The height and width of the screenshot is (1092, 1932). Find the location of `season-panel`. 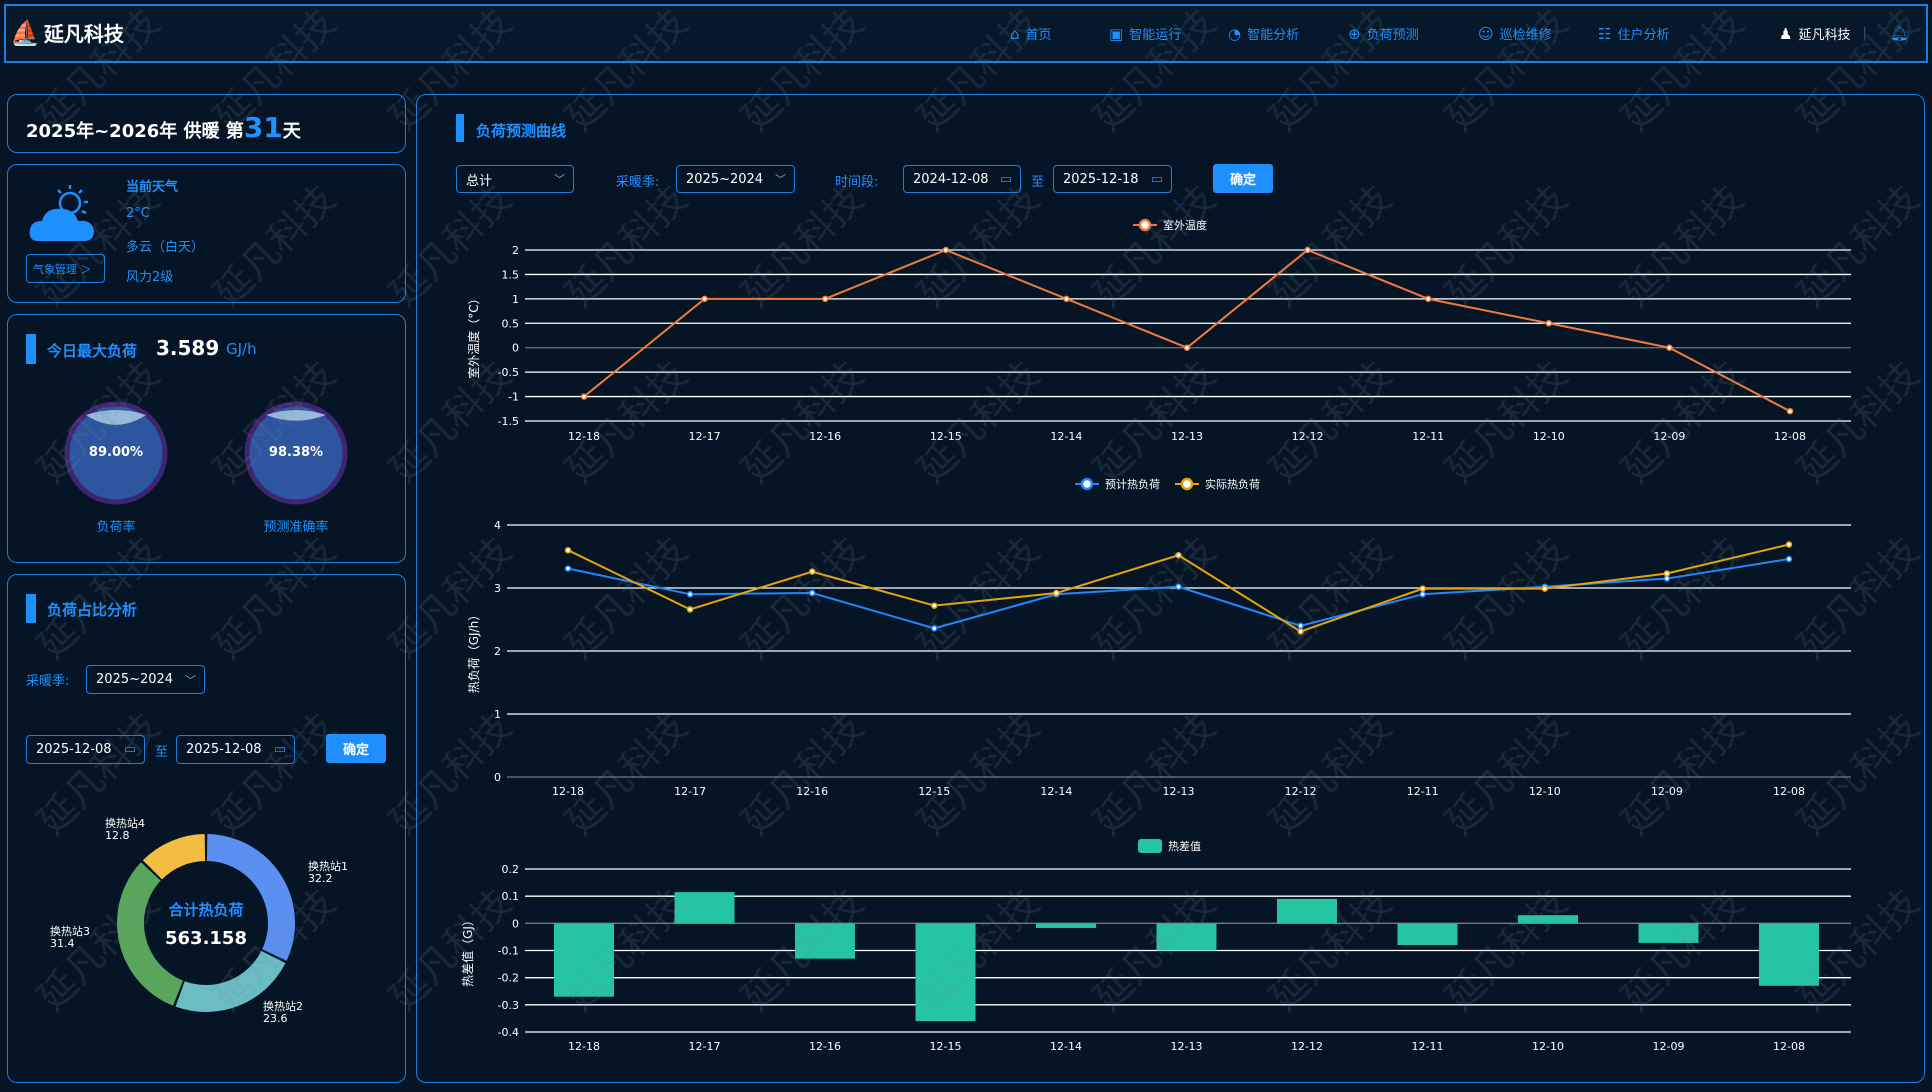

season-panel is located at coordinates (206, 123).